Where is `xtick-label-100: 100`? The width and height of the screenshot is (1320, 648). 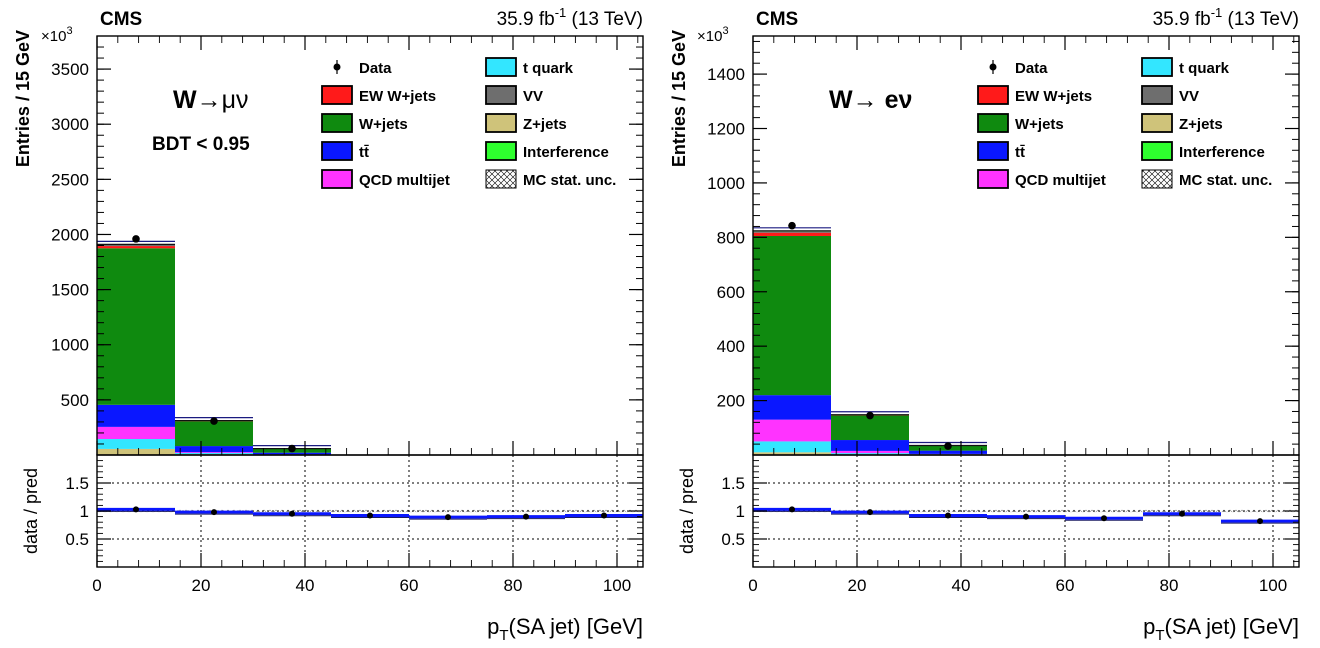
xtick-label-100: 100 is located at coordinates (1273, 585).